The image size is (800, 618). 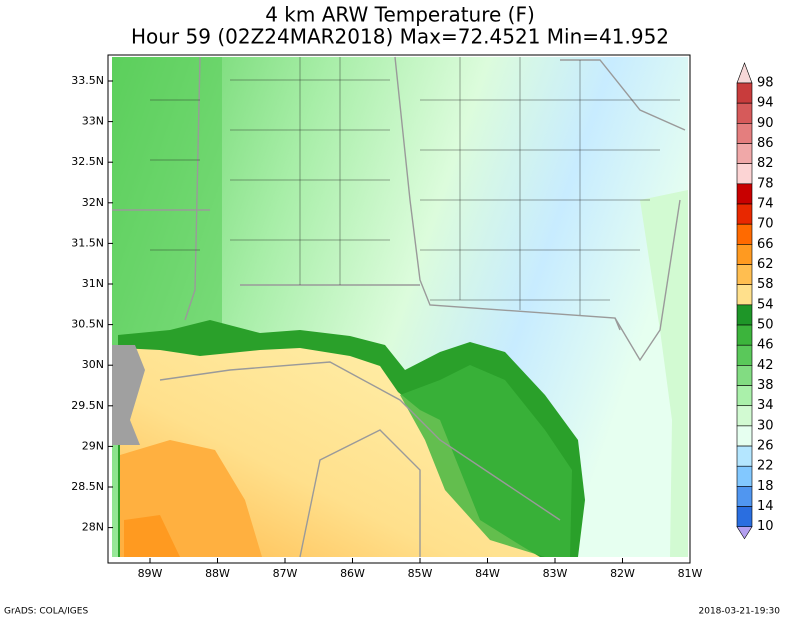 I want to click on colorbar-label: 54, so click(x=765, y=304).